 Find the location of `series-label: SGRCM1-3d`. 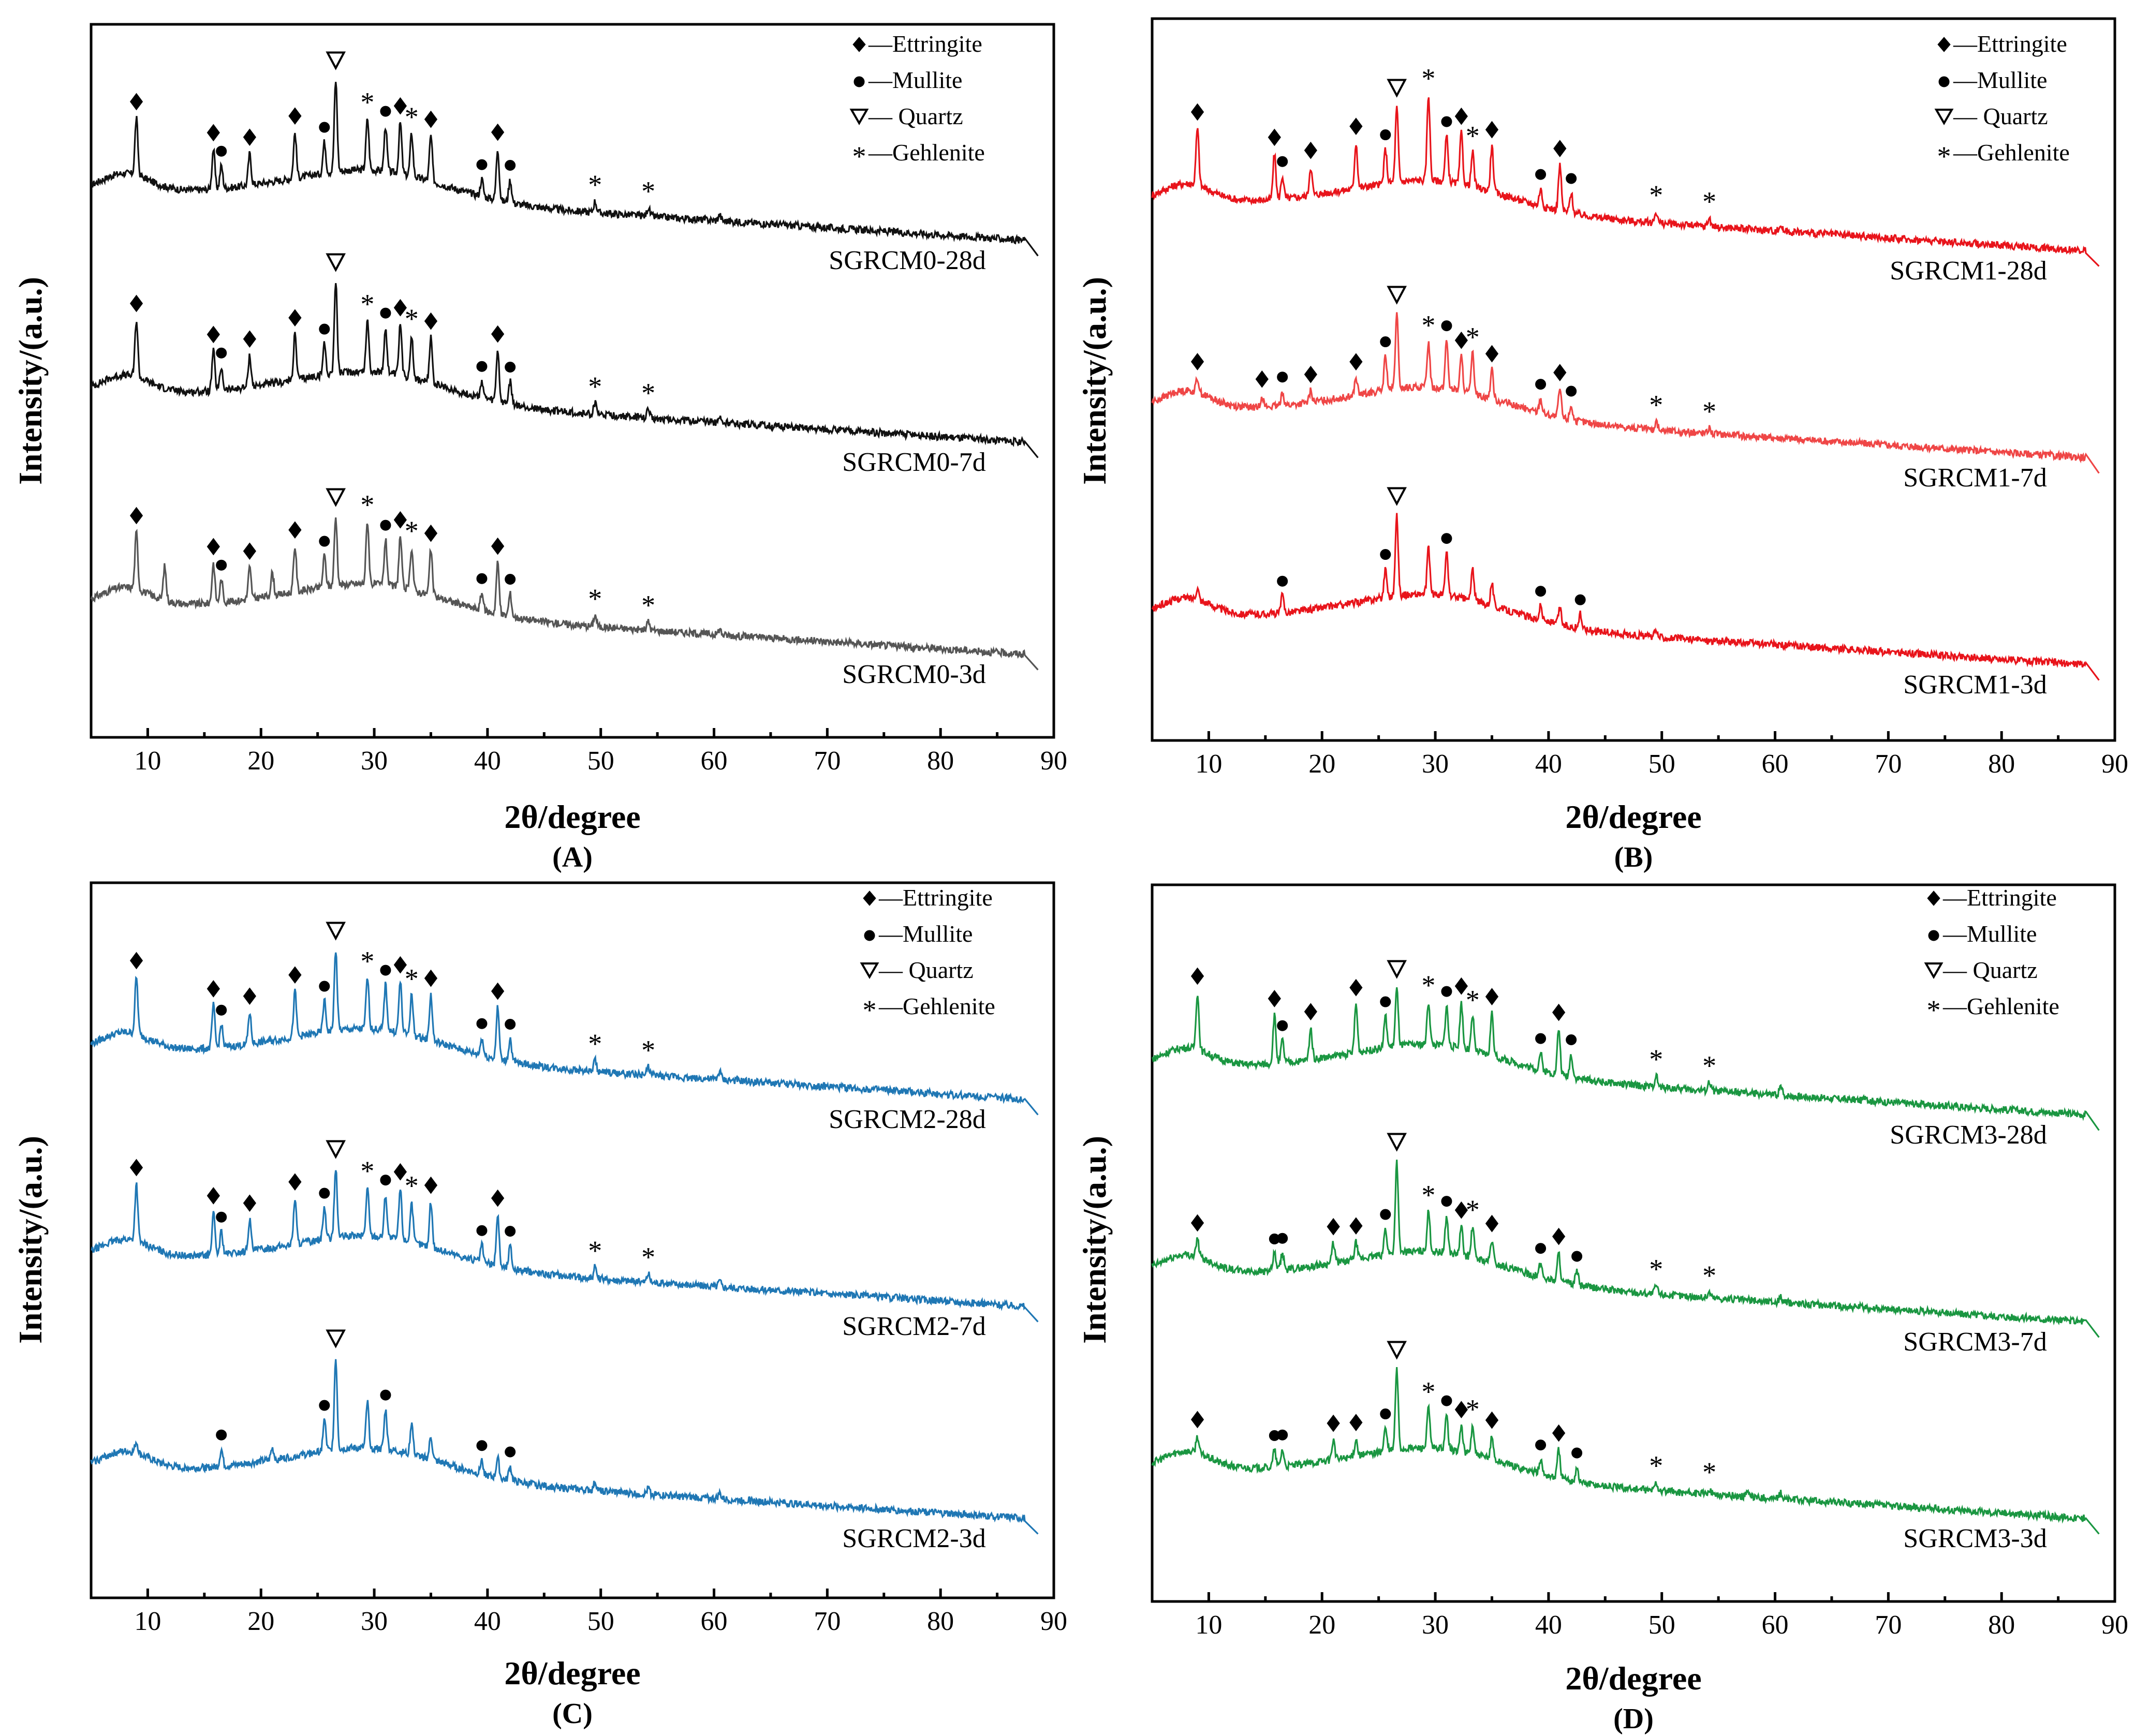

series-label: SGRCM1-3d is located at coordinates (1975, 685).